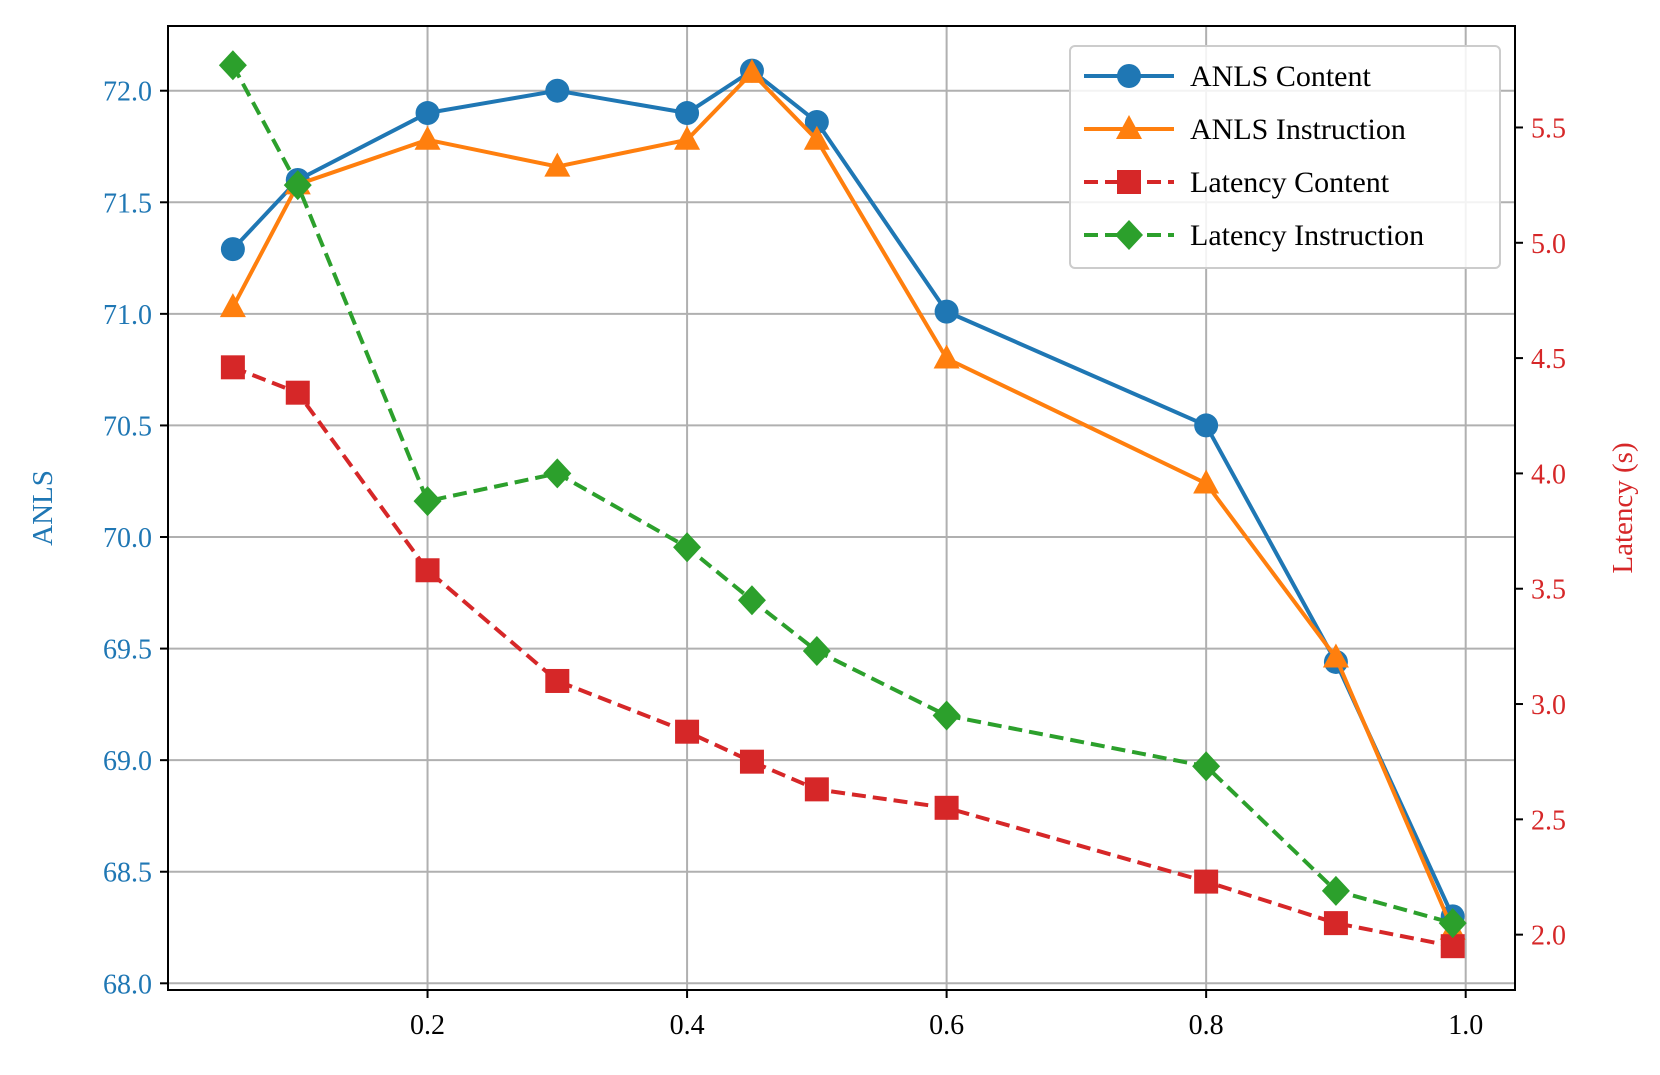  What do you see at coordinates (1548, 244) in the screenshot?
I see `y-right-tick-label: 5.0` at bounding box center [1548, 244].